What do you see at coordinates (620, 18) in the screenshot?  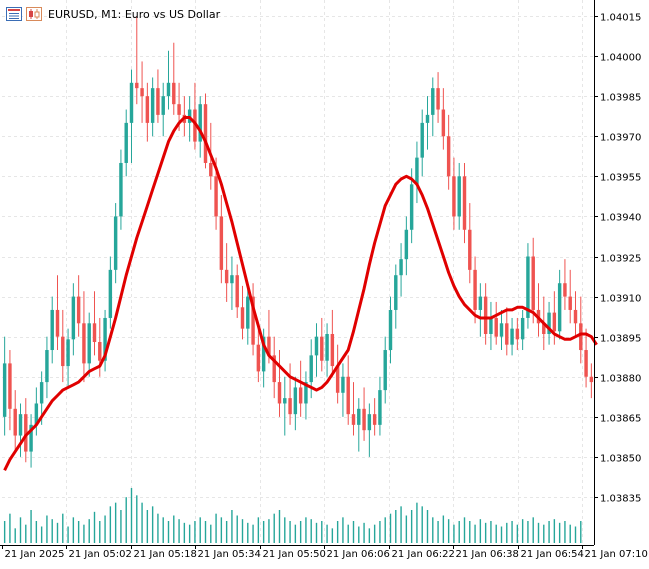 I see `y-tick-label: 1.04015` at bounding box center [620, 18].